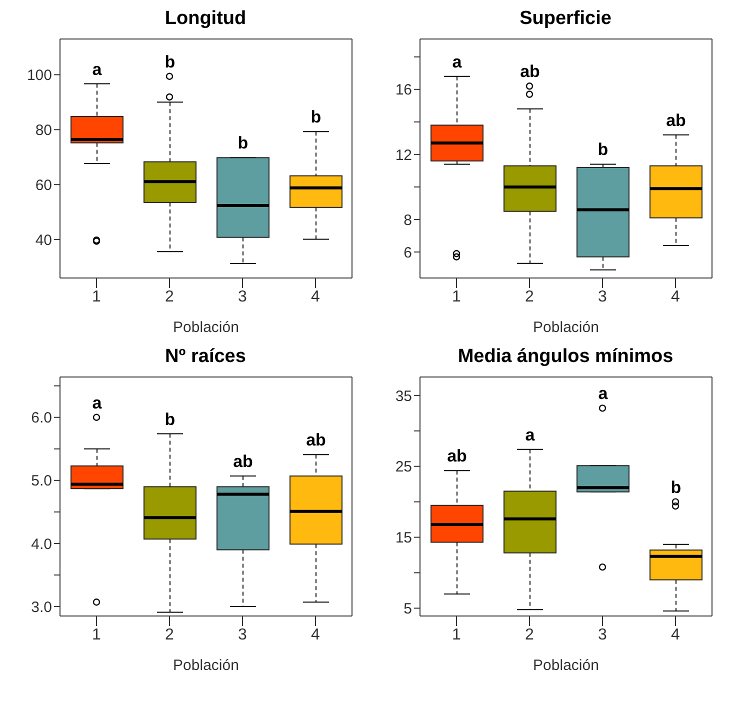 The width and height of the screenshot is (737, 704). Describe the element at coordinates (403, 538) in the screenshot. I see `y-tick-label: 15` at that location.